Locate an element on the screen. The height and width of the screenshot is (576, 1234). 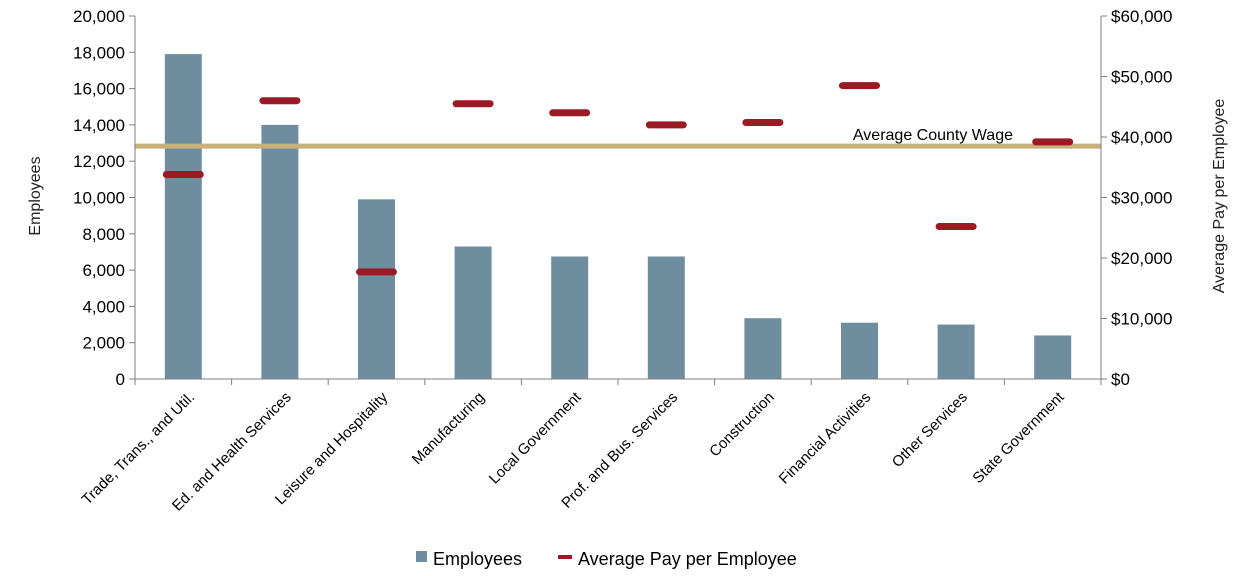
bar-manufacturing is located at coordinates (473, 312).